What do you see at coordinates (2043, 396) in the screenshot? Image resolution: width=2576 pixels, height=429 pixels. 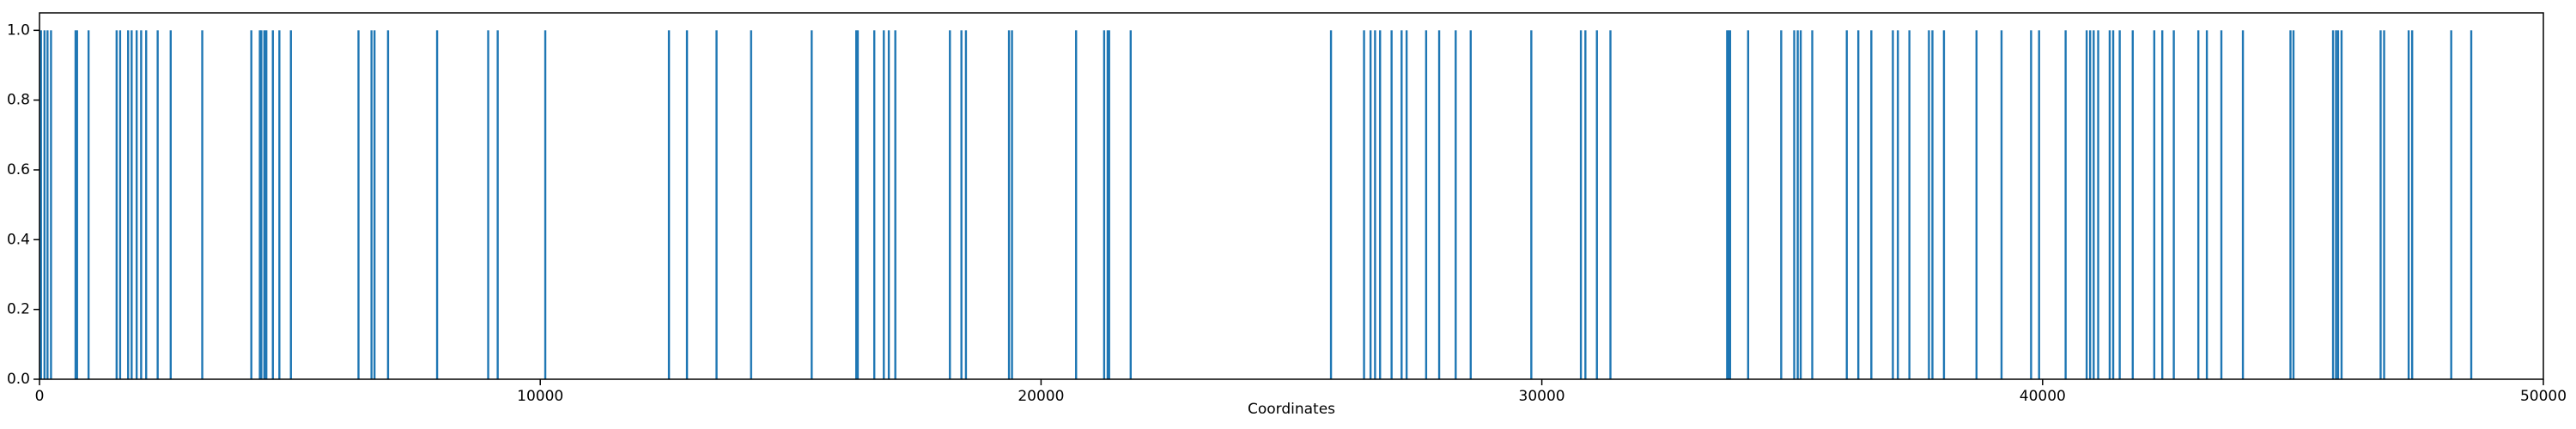 I see `x-tick-label: 40000` at bounding box center [2043, 396].